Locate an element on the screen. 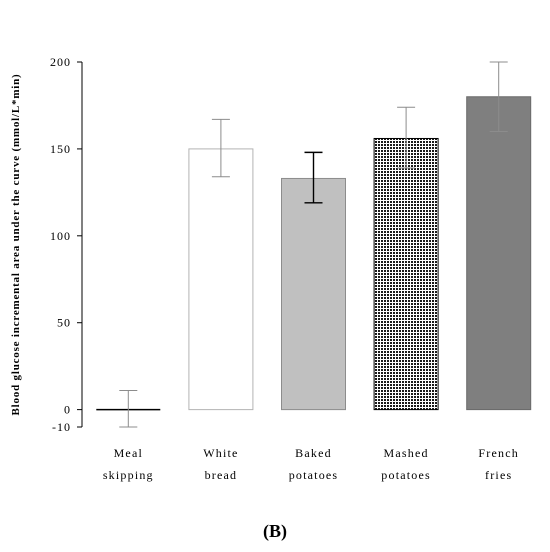  y-tick-label: 0 is located at coordinates (67, 410).